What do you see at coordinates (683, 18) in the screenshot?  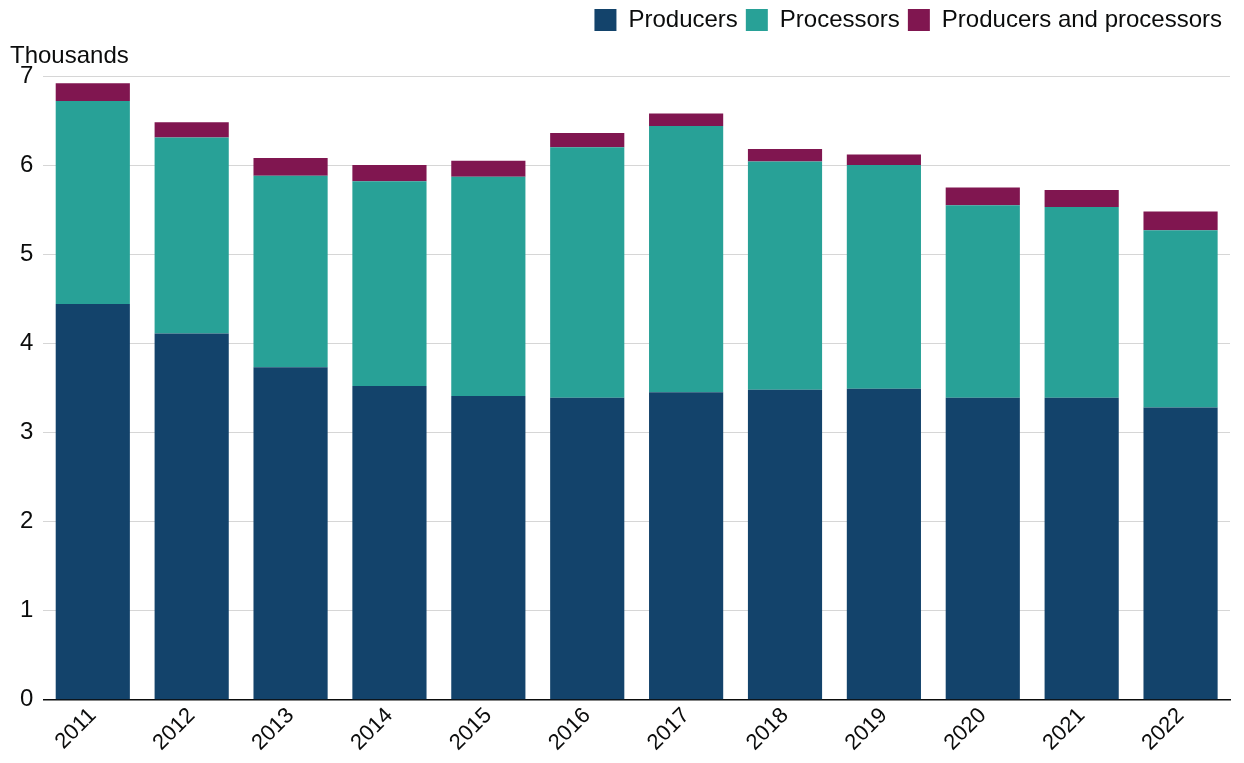 I see `legend-label: Producers` at bounding box center [683, 18].